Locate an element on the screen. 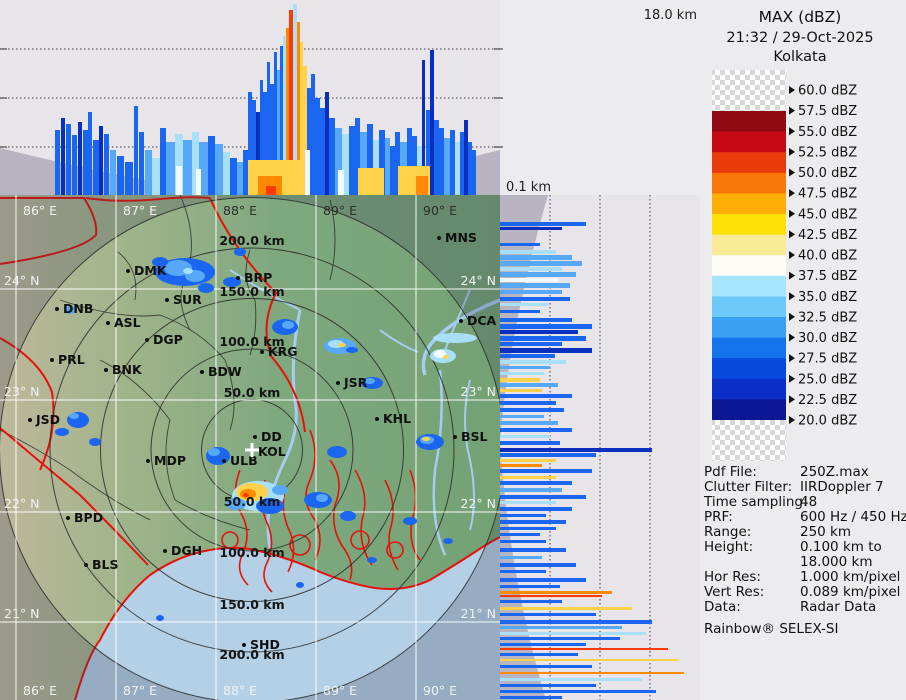 This screenshot has height=700, width=906. legend-scale-label: 60.0 dBZ is located at coordinates (827, 91).